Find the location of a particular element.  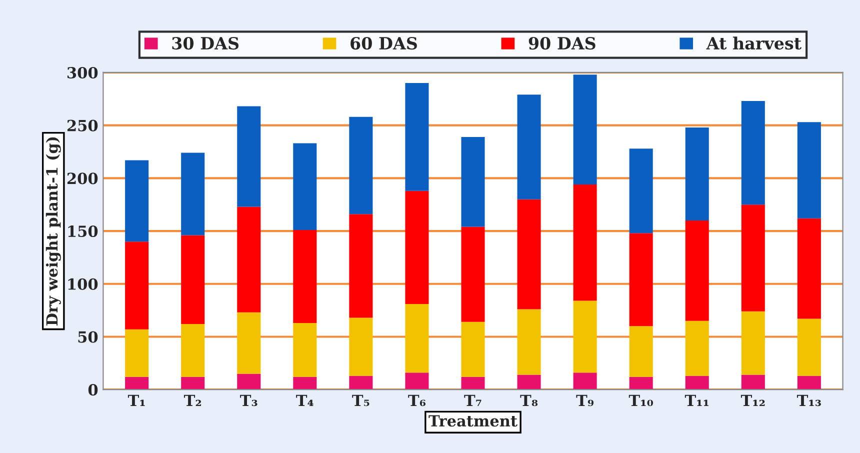

y-tick-label: 0 is located at coordinates (93, 390).